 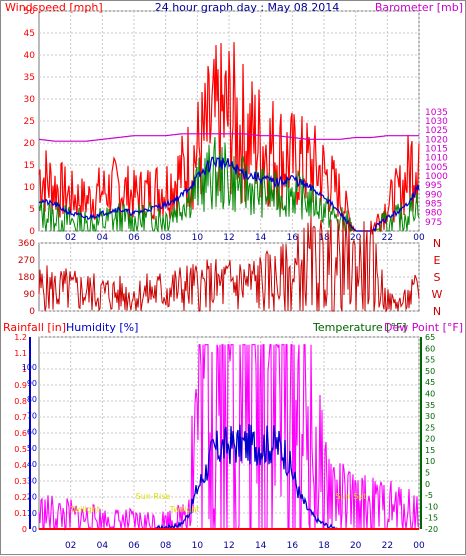 I want to click on rain-tick-label: 1, so click(x=24, y=369).